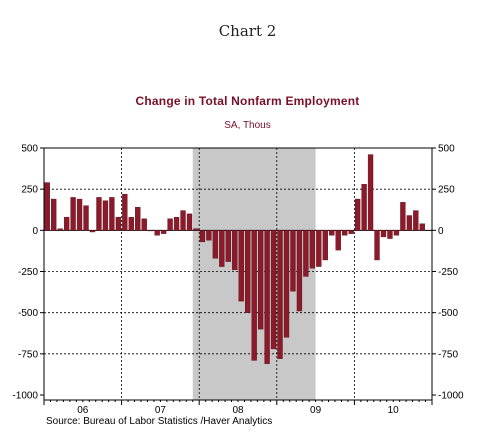 The height and width of the screenshot is (438, 495). What do you see at coordinates (316, 410) in the screenshot?
I see `x-tick-label: 09` at bounding box center [316, 410].